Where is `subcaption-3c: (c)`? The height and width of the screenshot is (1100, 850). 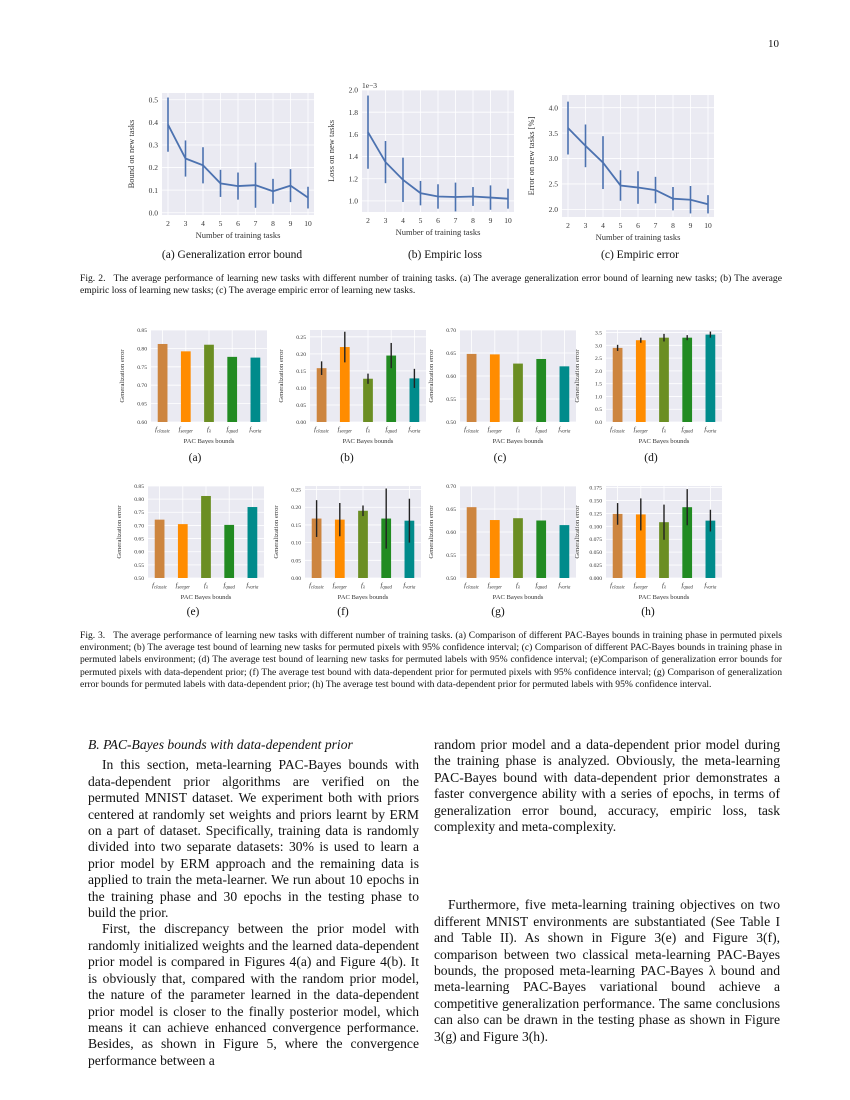
subcaption-3c: (c) is located at coordinates (500, 458).